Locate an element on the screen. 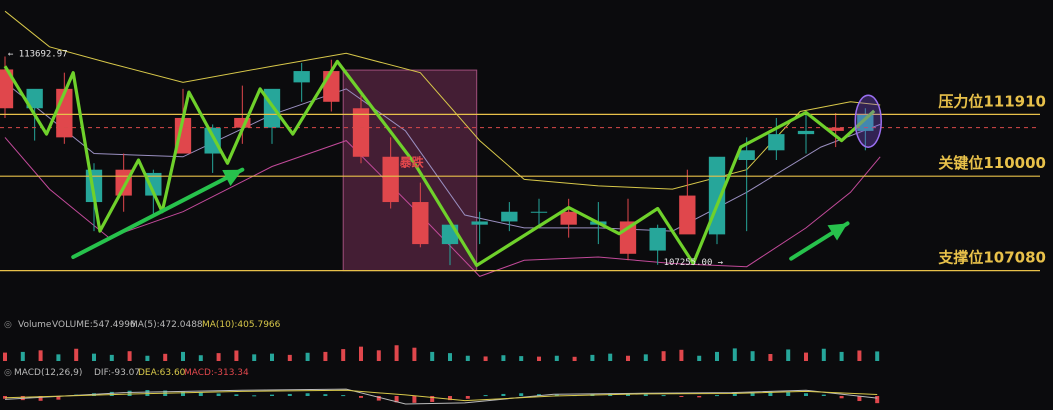  eye-icon: ◎ is located at coordinates (8, 325).